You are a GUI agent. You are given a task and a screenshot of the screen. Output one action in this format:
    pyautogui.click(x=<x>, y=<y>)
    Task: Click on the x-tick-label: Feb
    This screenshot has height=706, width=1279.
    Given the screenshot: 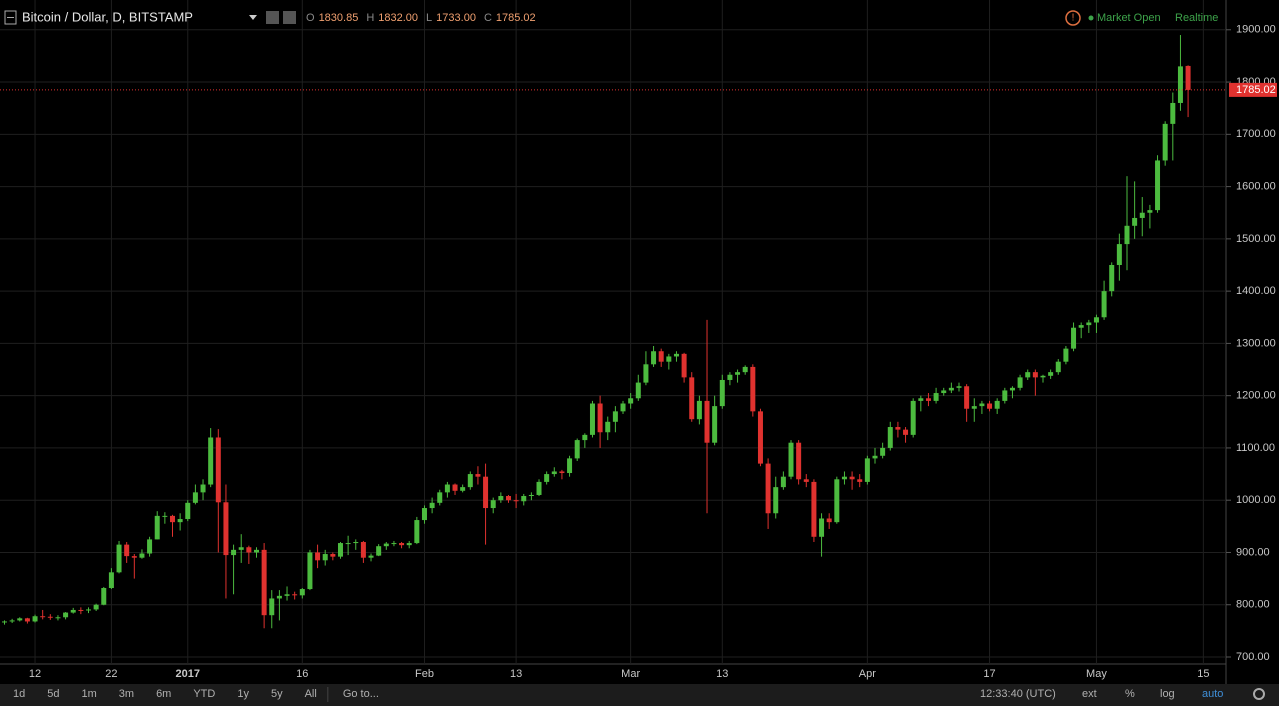 What is the action you would take?
    pyautogui.click(x=424, y=674)
    